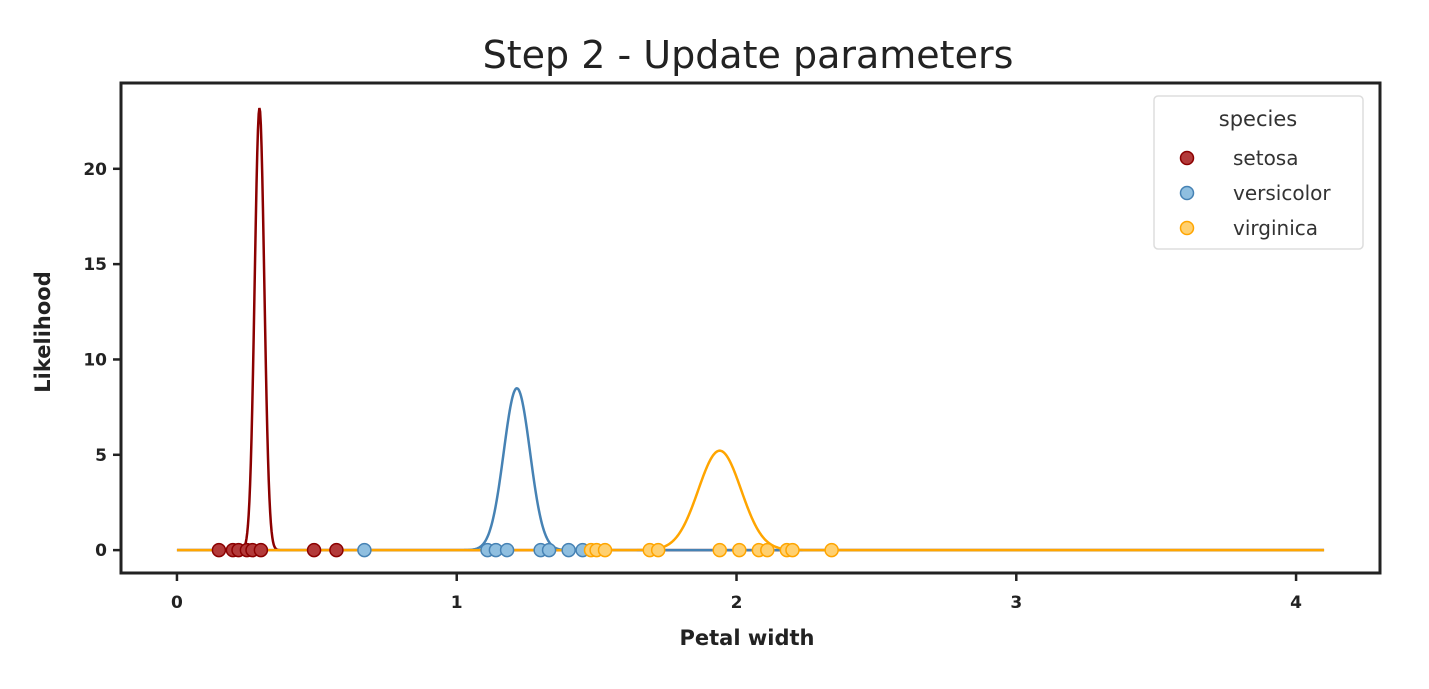 This screenshot has height=689, width=1429. I want to click on legend: species setosa versicolor virginica, so click(1258, 172).